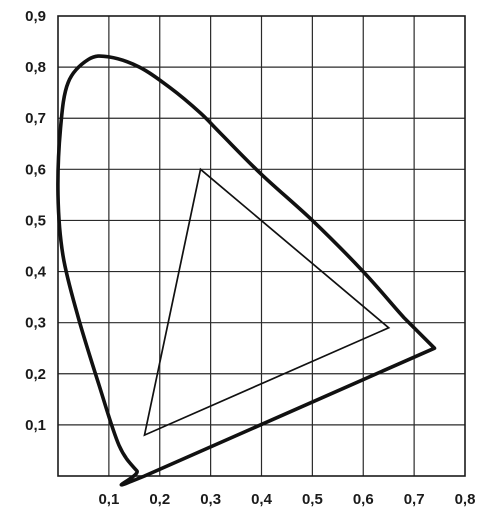 This screenshot has width=500, height=514. I want to click on y-tick-label: 0,4, so click(36, 272).